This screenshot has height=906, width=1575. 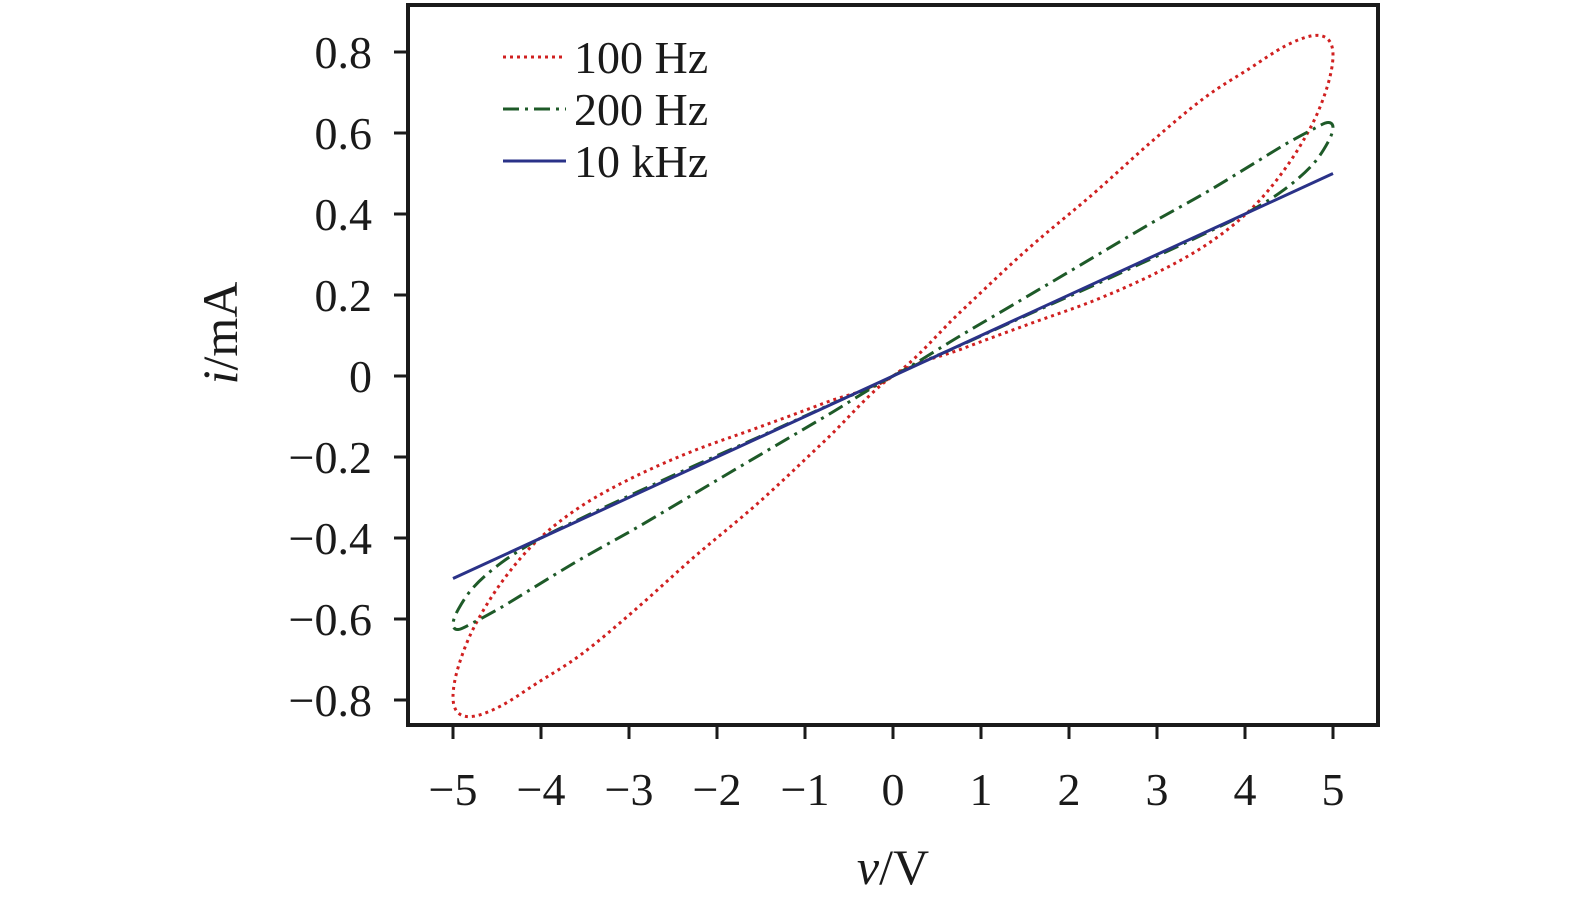 I want to click on y-tick-label: −0.6, so click(x=330, y=619).